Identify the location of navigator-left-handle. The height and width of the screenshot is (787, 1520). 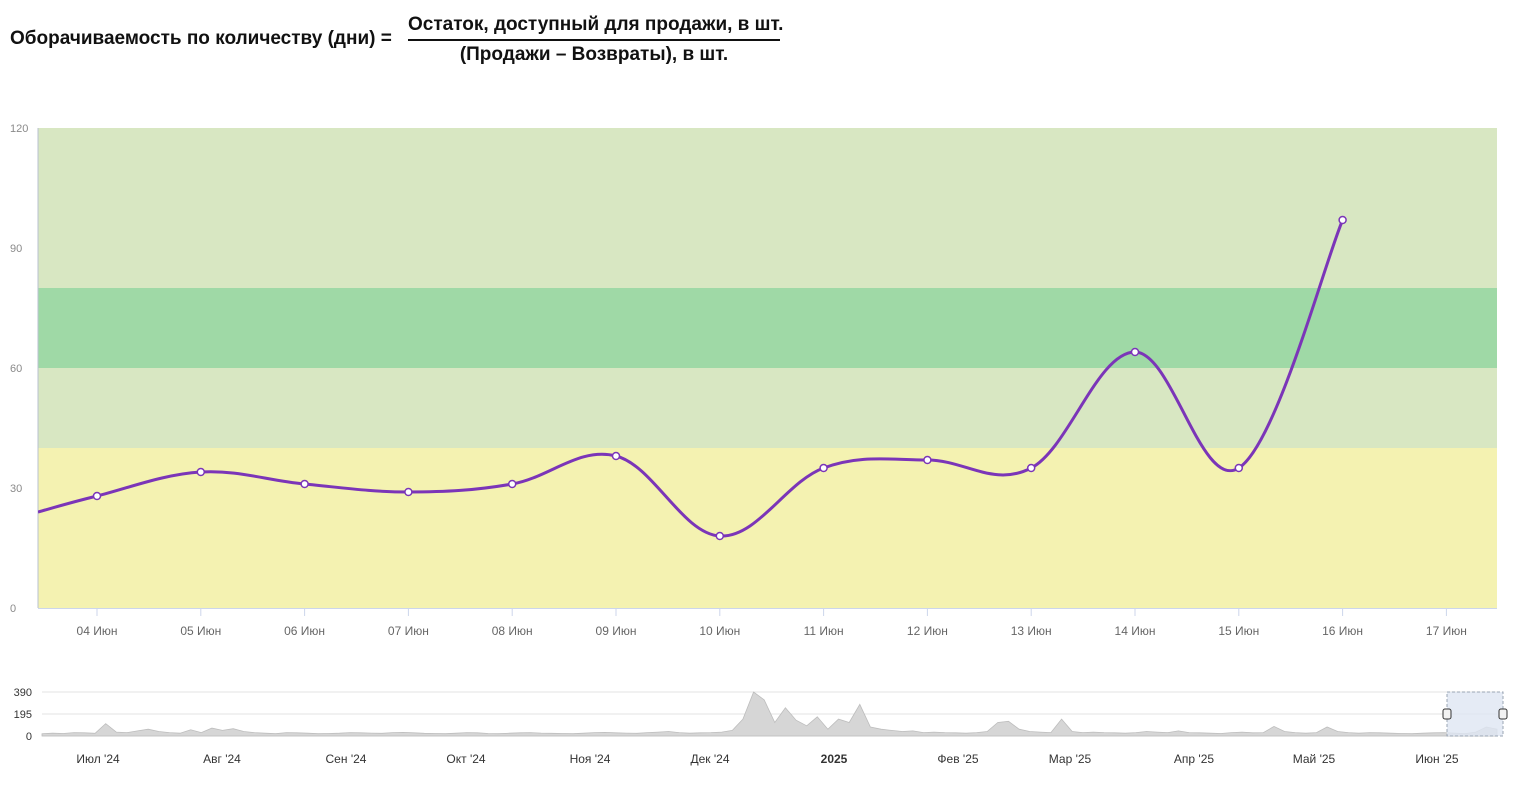
(1447, 714).